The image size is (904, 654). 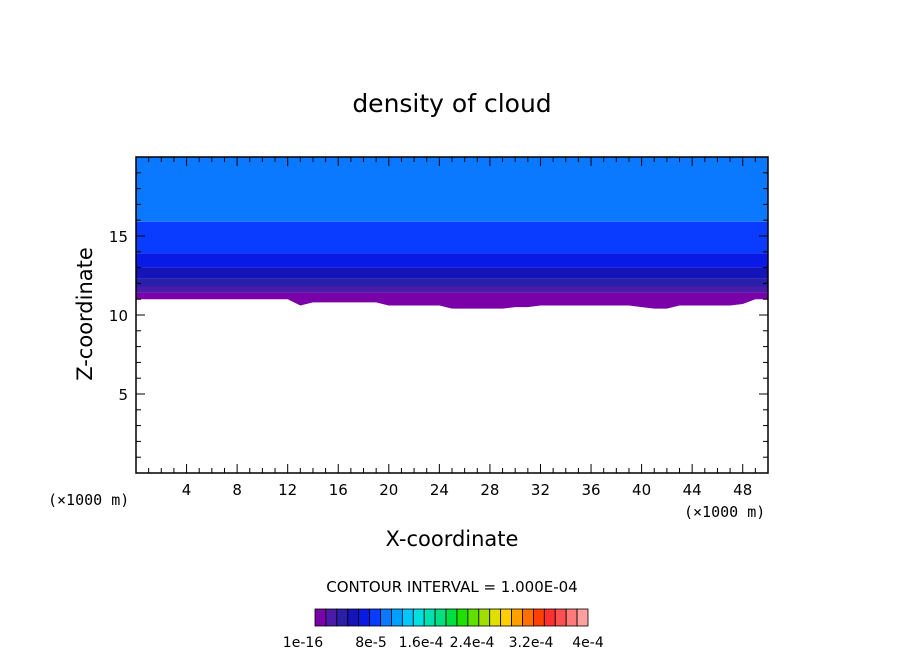 I want to click on color-legend: 1e-16 8e-5 1.6e-4 2.4e-4 3.2e-4 4e-4, so click(x=443, y=629).